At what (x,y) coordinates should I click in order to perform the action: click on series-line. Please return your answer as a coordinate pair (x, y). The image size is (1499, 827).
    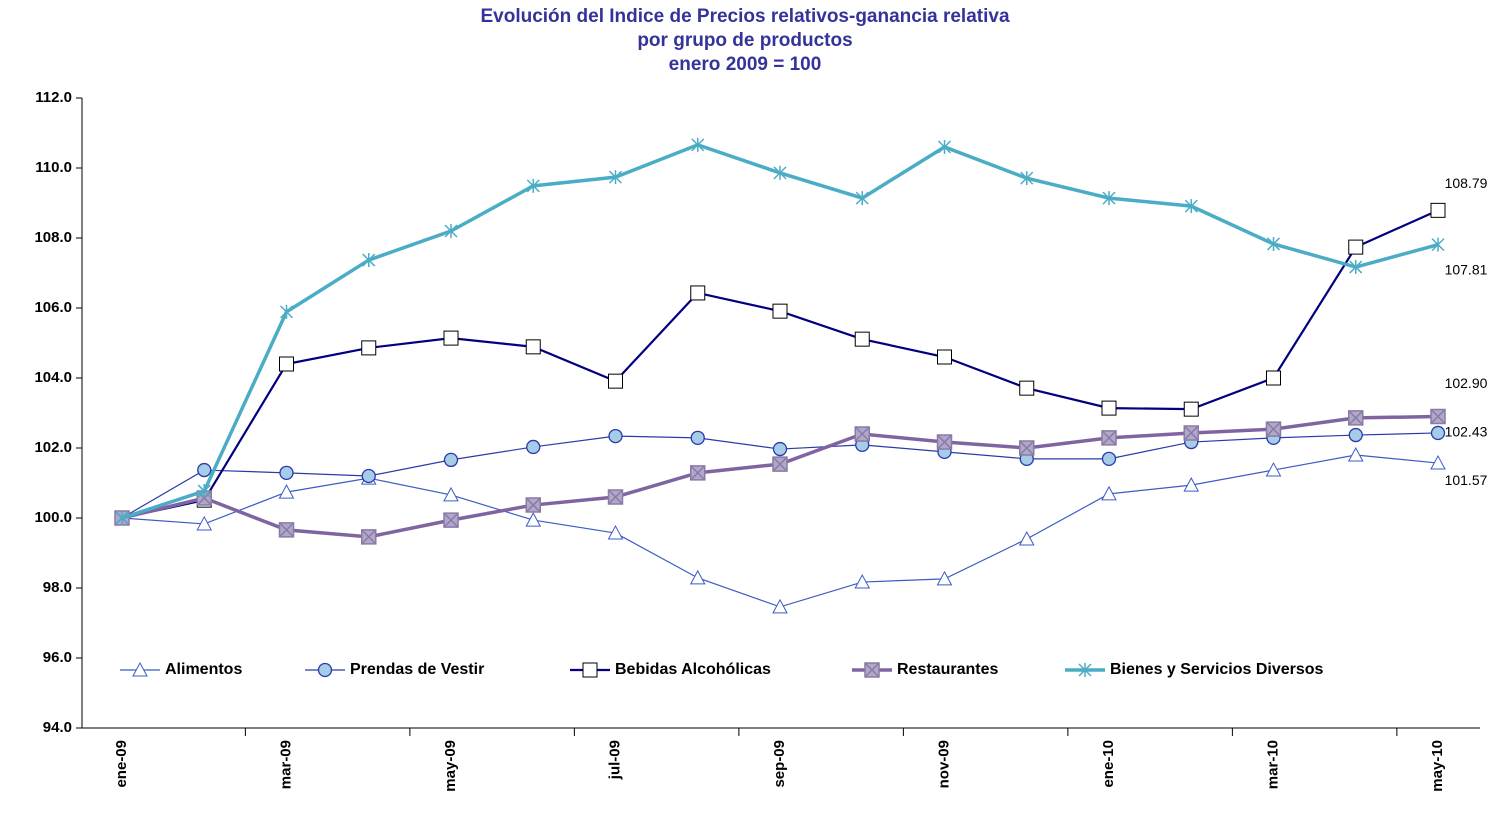
    Looking at the image, I should click on (780, 476).